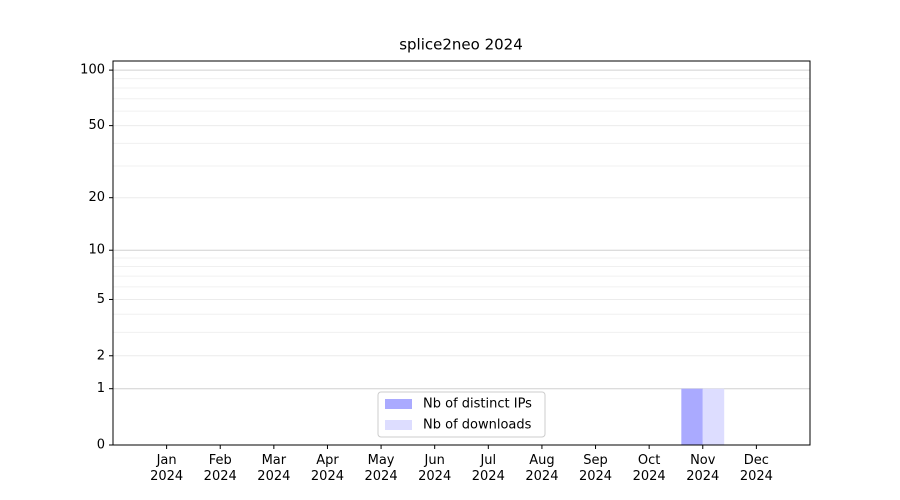 Image resolution: width=900 pixels, height=500 pixels. What do you see at coordinates (96, 125) in the screenshot?
I see `y-tick-label: 50` at bounding box center [96, 125].